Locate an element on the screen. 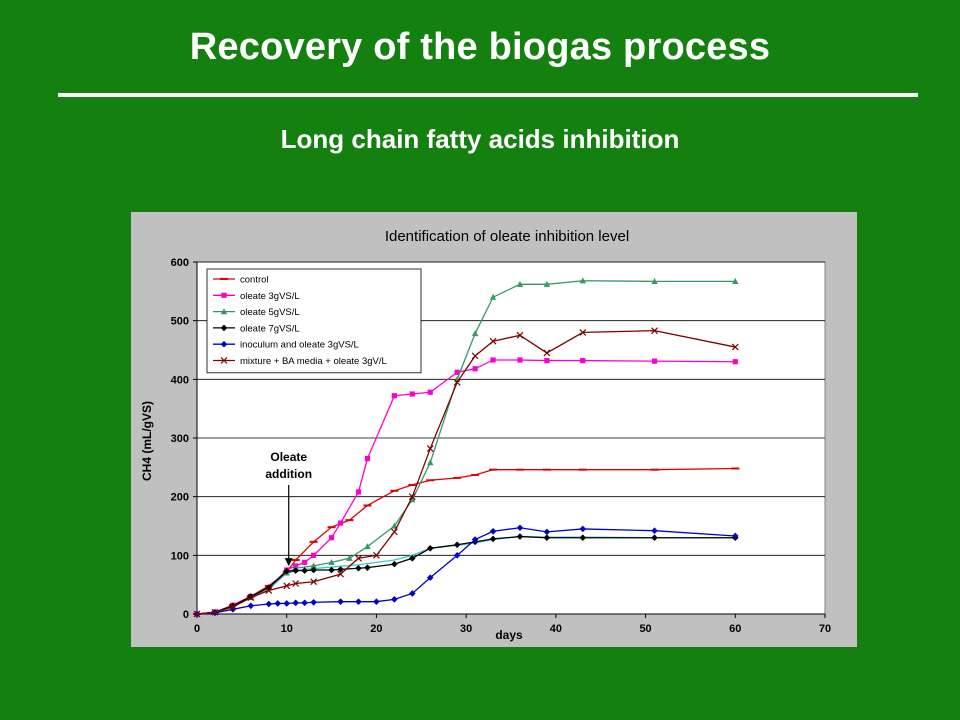 The width and height of the screenshot is (960, 720). x-tick-label-60: 60 is located at coordinates (735, 629).